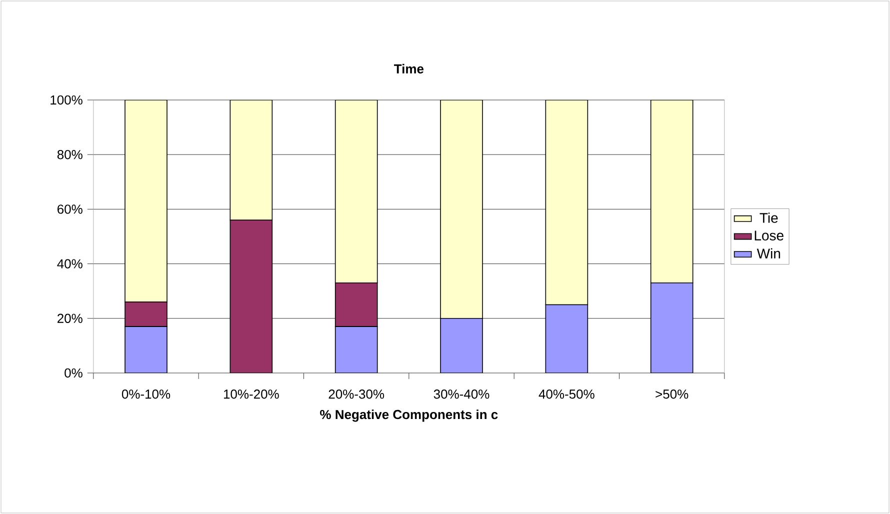 The width and height of the screenshot is (890, 514). Describe the element at coordinates (69, 263) in the screenshot. I see `y-tick-label: 40%` at that location.